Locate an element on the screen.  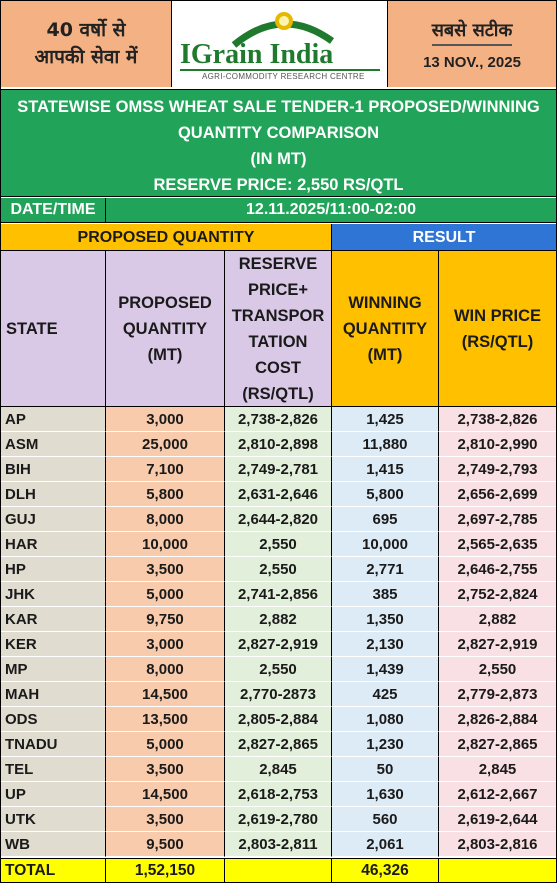
column-header-reserve-line: TRANSPOR is located at coordinates (278, 315).